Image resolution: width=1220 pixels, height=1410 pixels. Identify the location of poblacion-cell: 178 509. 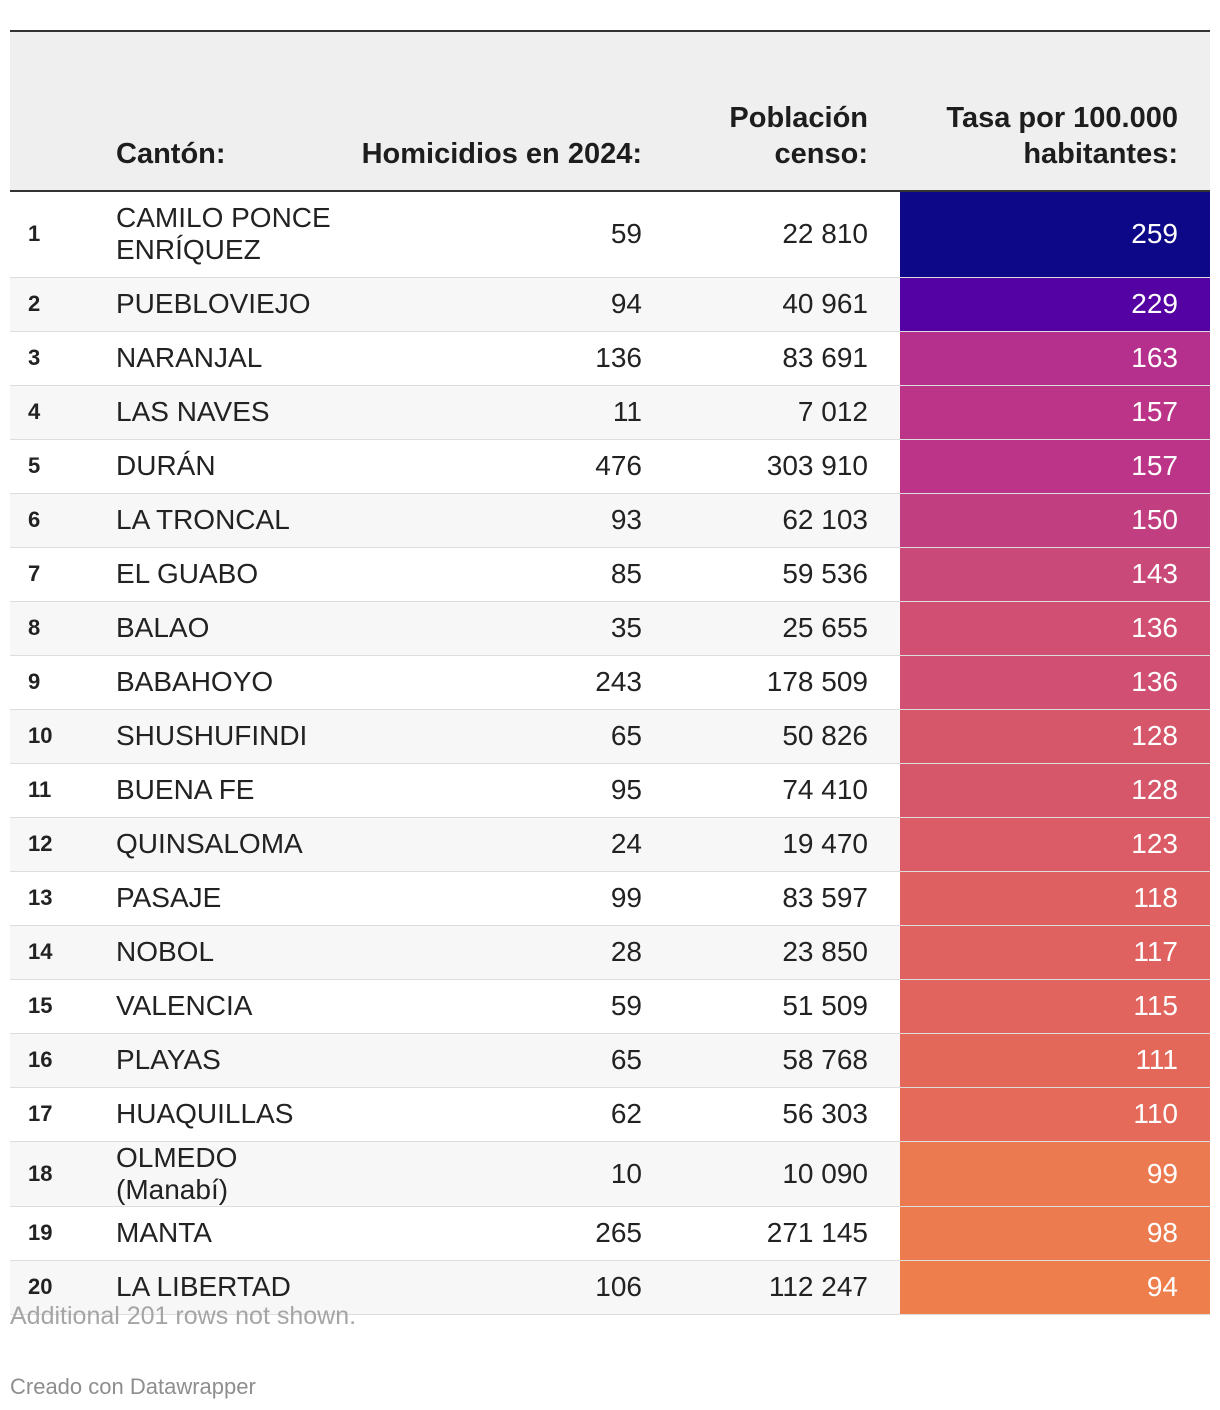
(817, 681).